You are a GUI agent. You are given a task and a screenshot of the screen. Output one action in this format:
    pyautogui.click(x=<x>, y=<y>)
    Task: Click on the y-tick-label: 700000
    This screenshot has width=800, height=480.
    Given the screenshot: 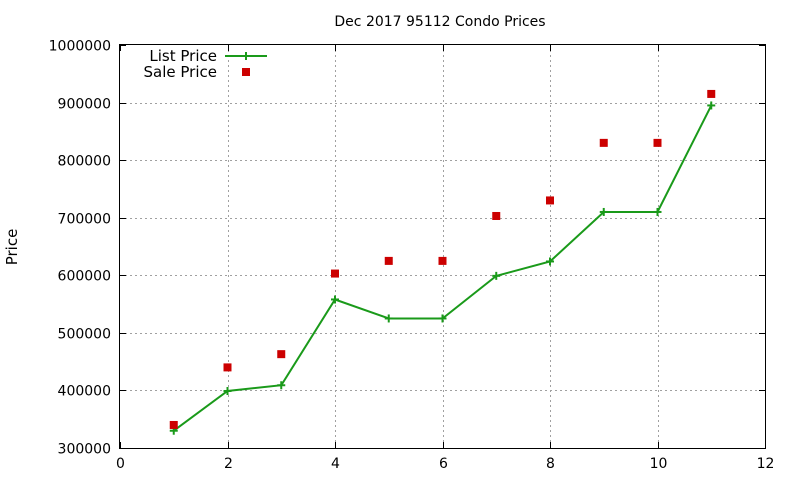 What is the action you would take?
    pyautogui.click(x=84, y=220)
    